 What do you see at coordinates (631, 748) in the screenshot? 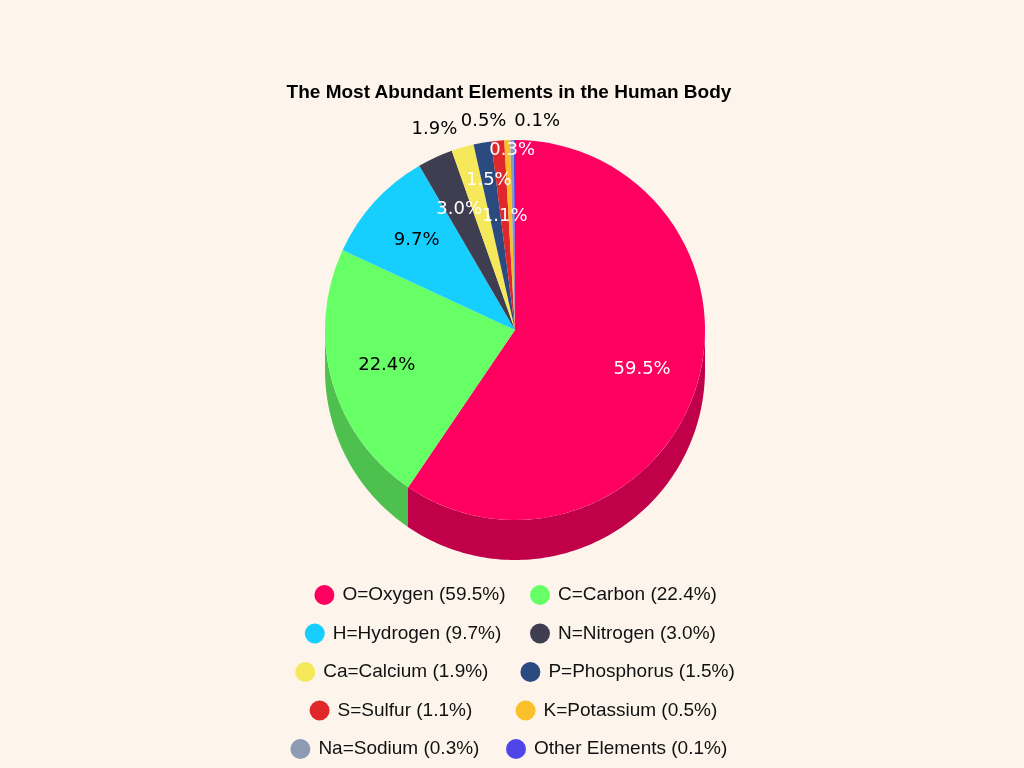
I see `legend-label: Other Elements (0.1%)` at bounding box center [631, 748].